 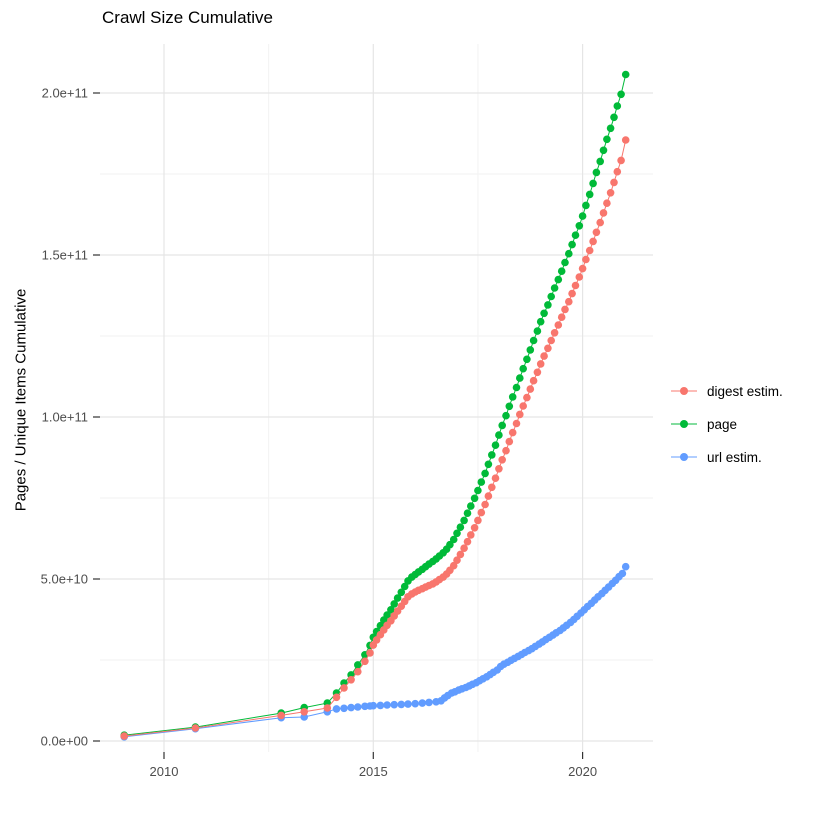 What do you see at coordinates (64, 741) in the screenshot?
I see `y-tick-label: 0.0e+00` at bounding box center [64, 741].